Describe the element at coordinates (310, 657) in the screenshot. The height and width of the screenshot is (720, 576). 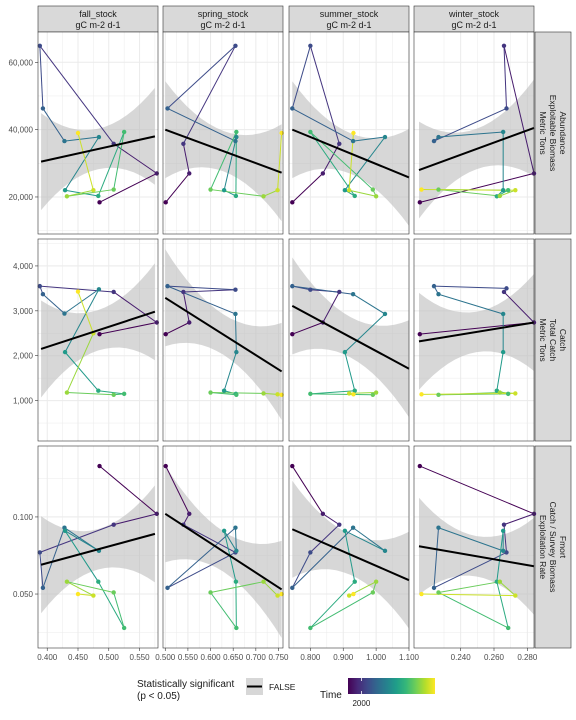
I see `x-tick-label: 0.800` at that location.